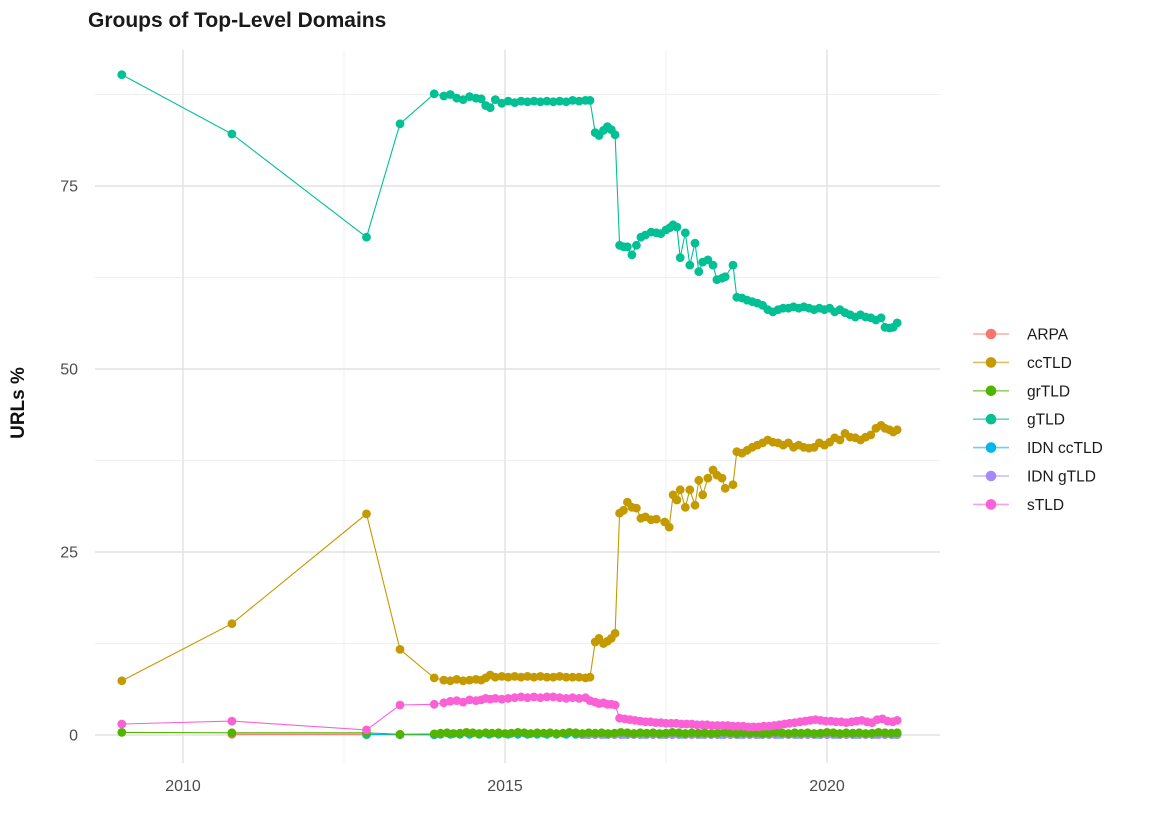 The width and height of the screenshot is (1164, 827). I want to click on y-axis-tick-label: 75, so click(69, 187).